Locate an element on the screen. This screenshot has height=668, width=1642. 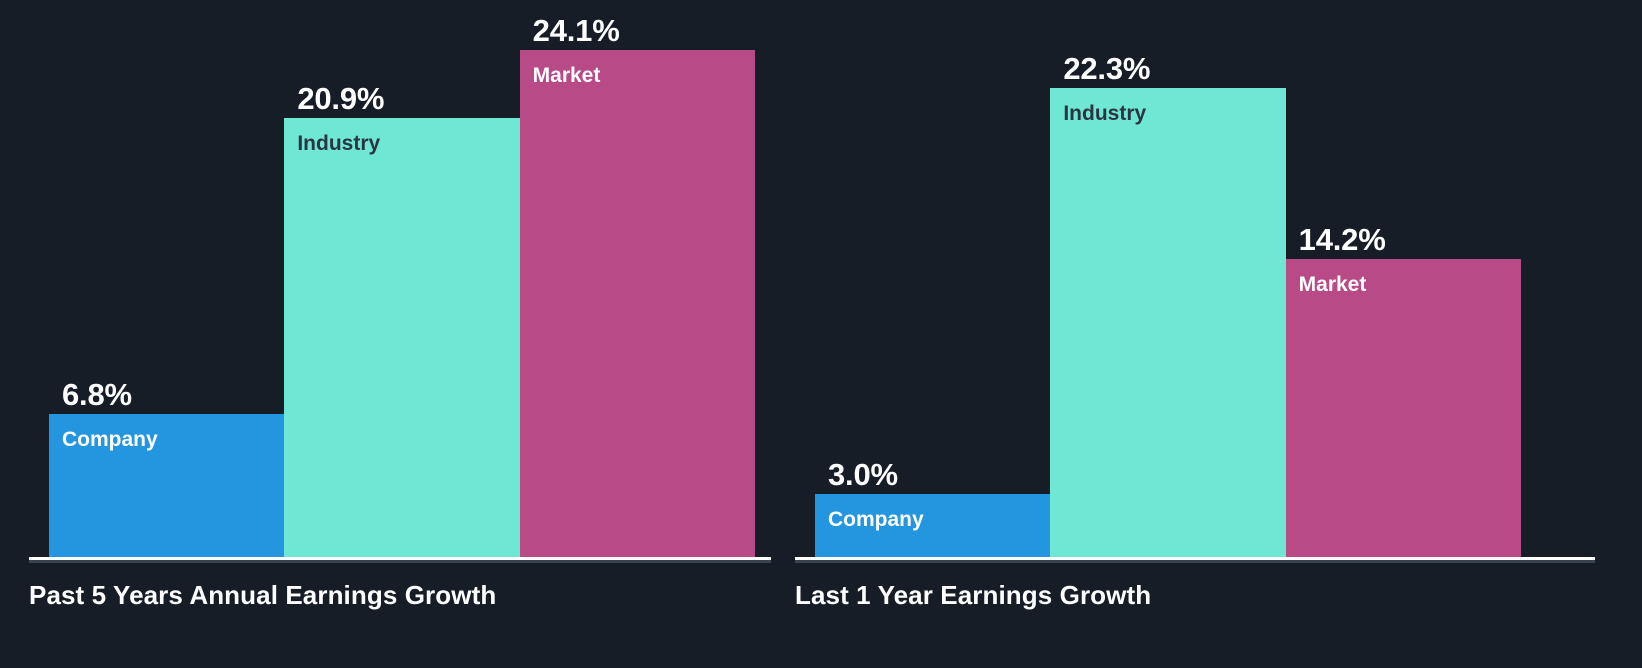
bar-value-company: 3.0% is located at coordinates (863, 474).